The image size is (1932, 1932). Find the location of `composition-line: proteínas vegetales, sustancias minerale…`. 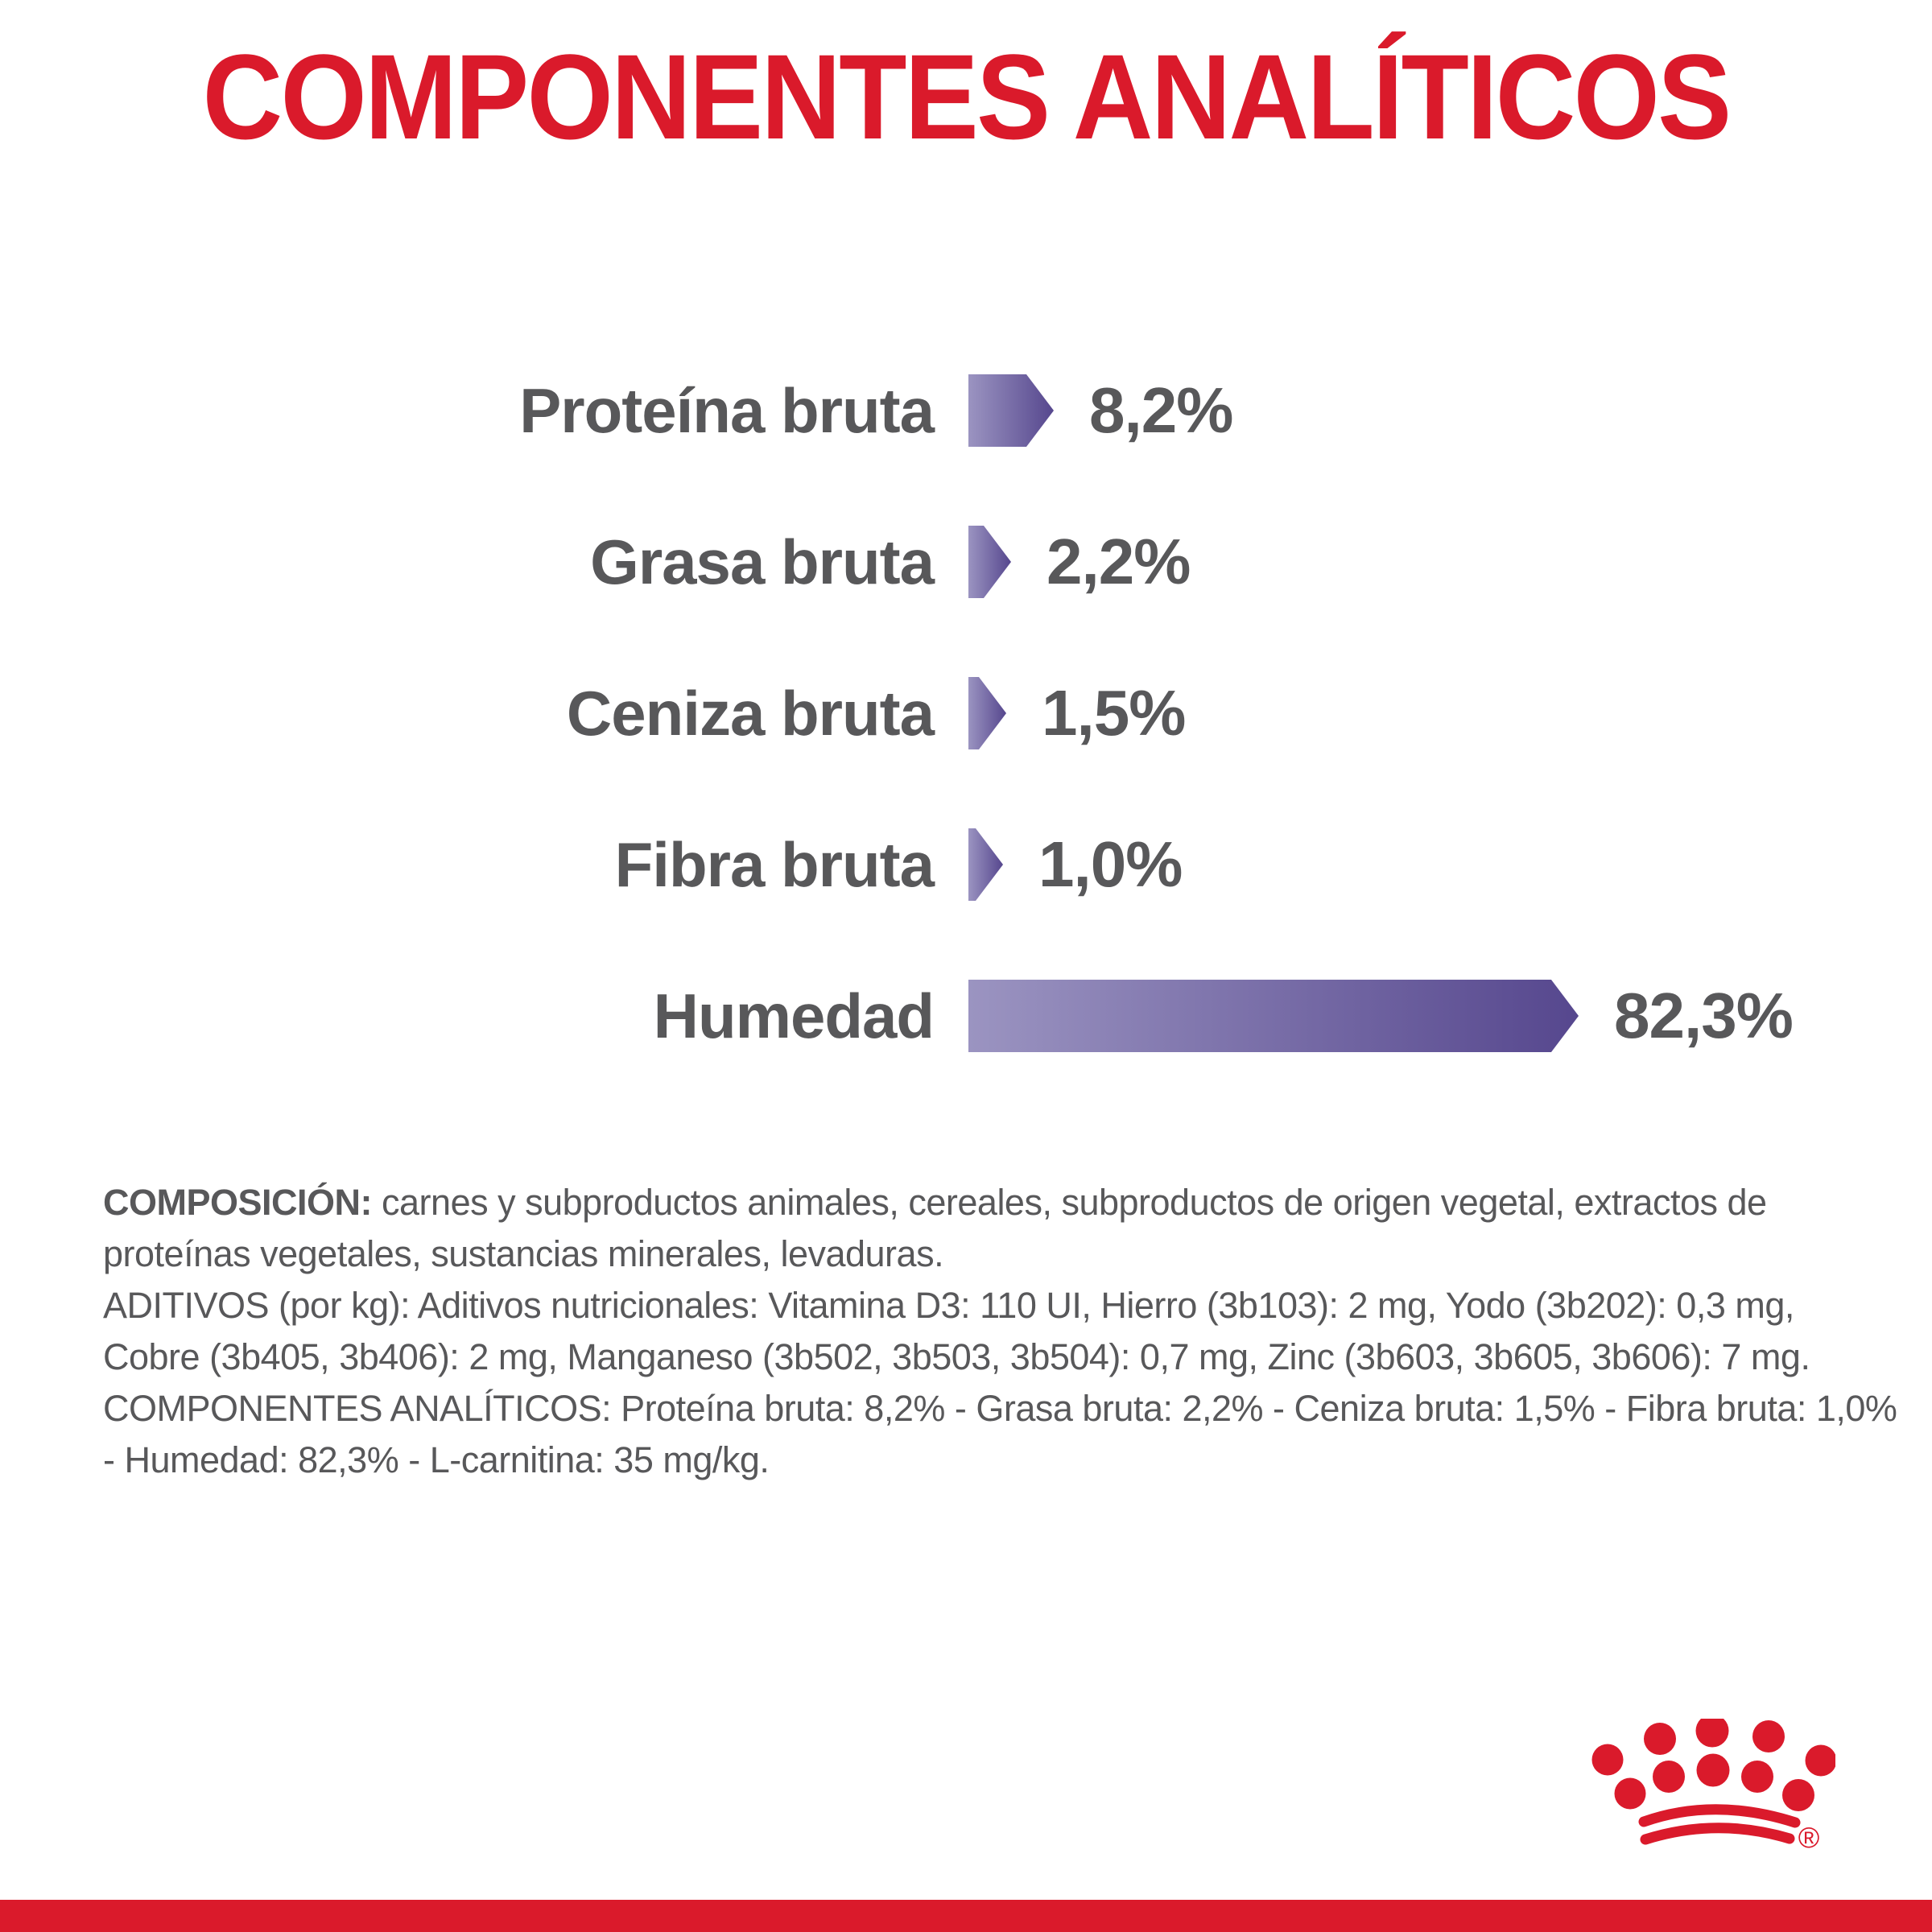

composition-line: proteínas vegetales, sustancias minerale… is located at coordinates (523, 1253).